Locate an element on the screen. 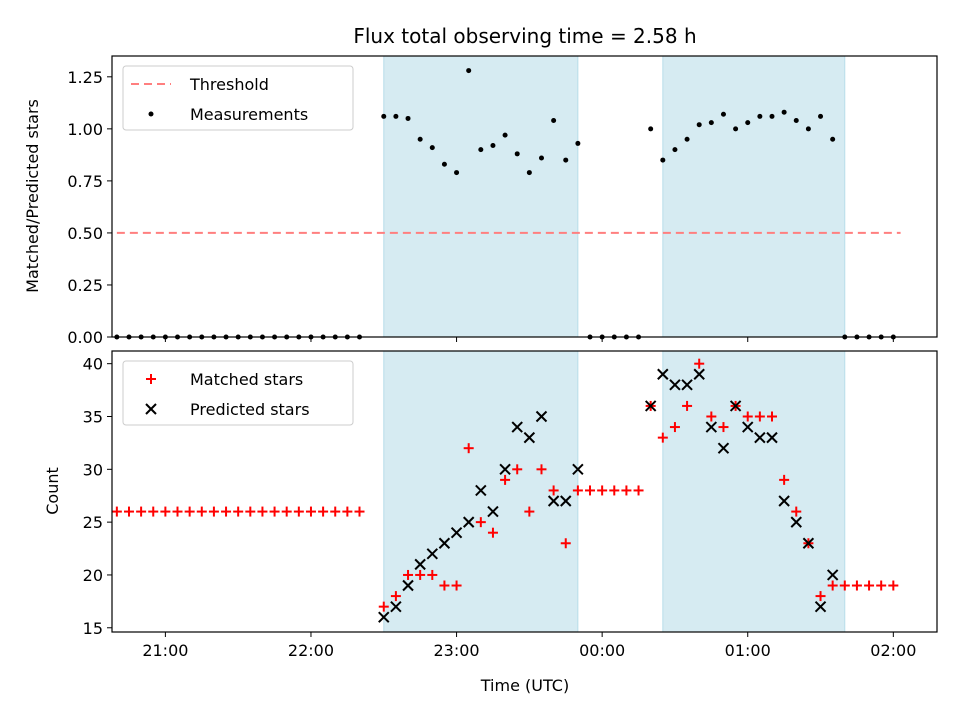 The height and width of the screenshot is (720, 960). legend-label: Matched stars is located at coordinates (246, 379).